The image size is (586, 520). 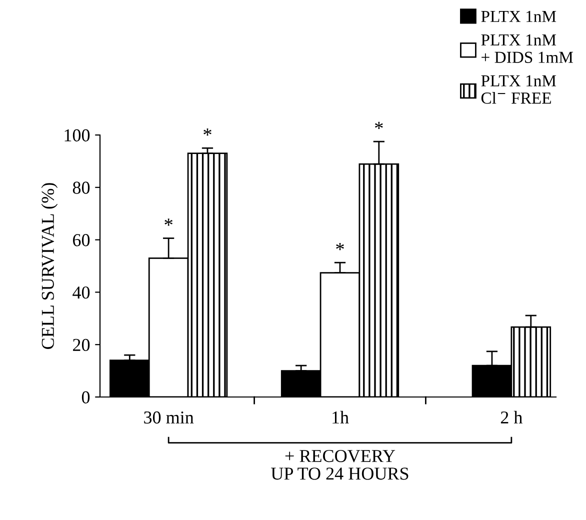 What do you see at coordinates (81, 345) in the screenshot?
I see `y-tick-label: 20` at bounding box center [81, 345].